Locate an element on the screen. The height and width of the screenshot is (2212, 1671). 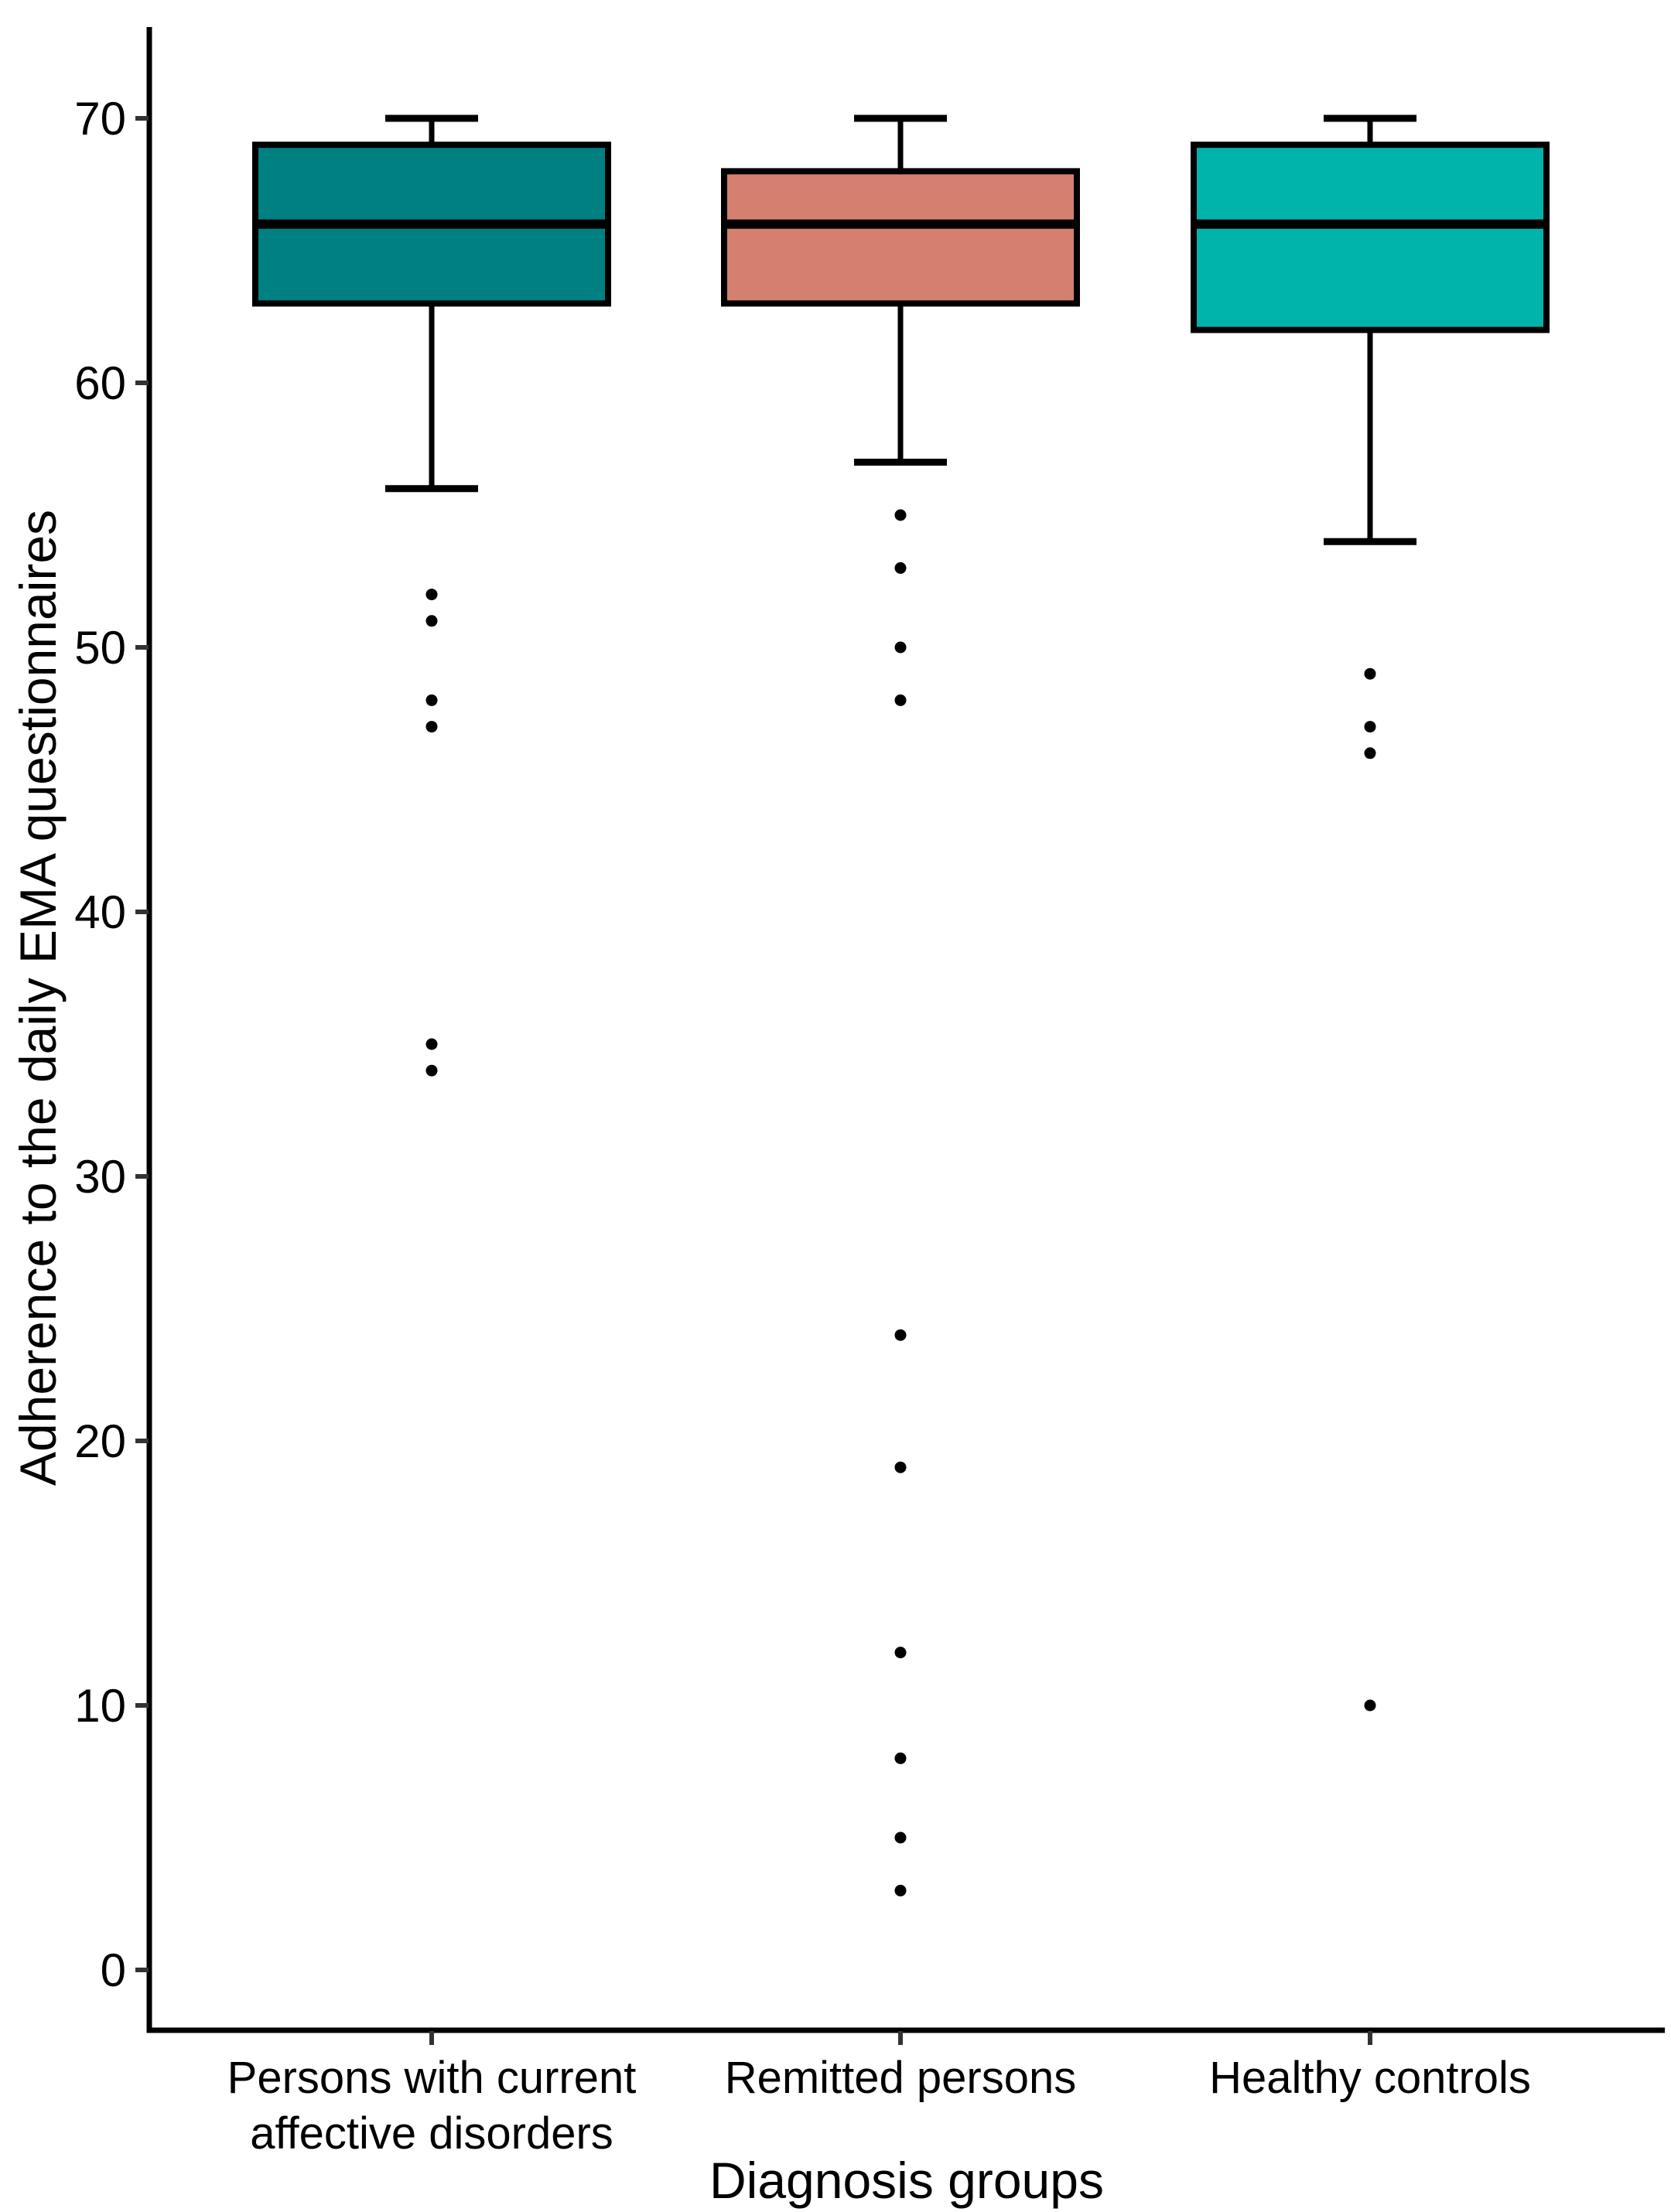
x-category-label-line: Persons with current is located at coordinates (432, 2078).